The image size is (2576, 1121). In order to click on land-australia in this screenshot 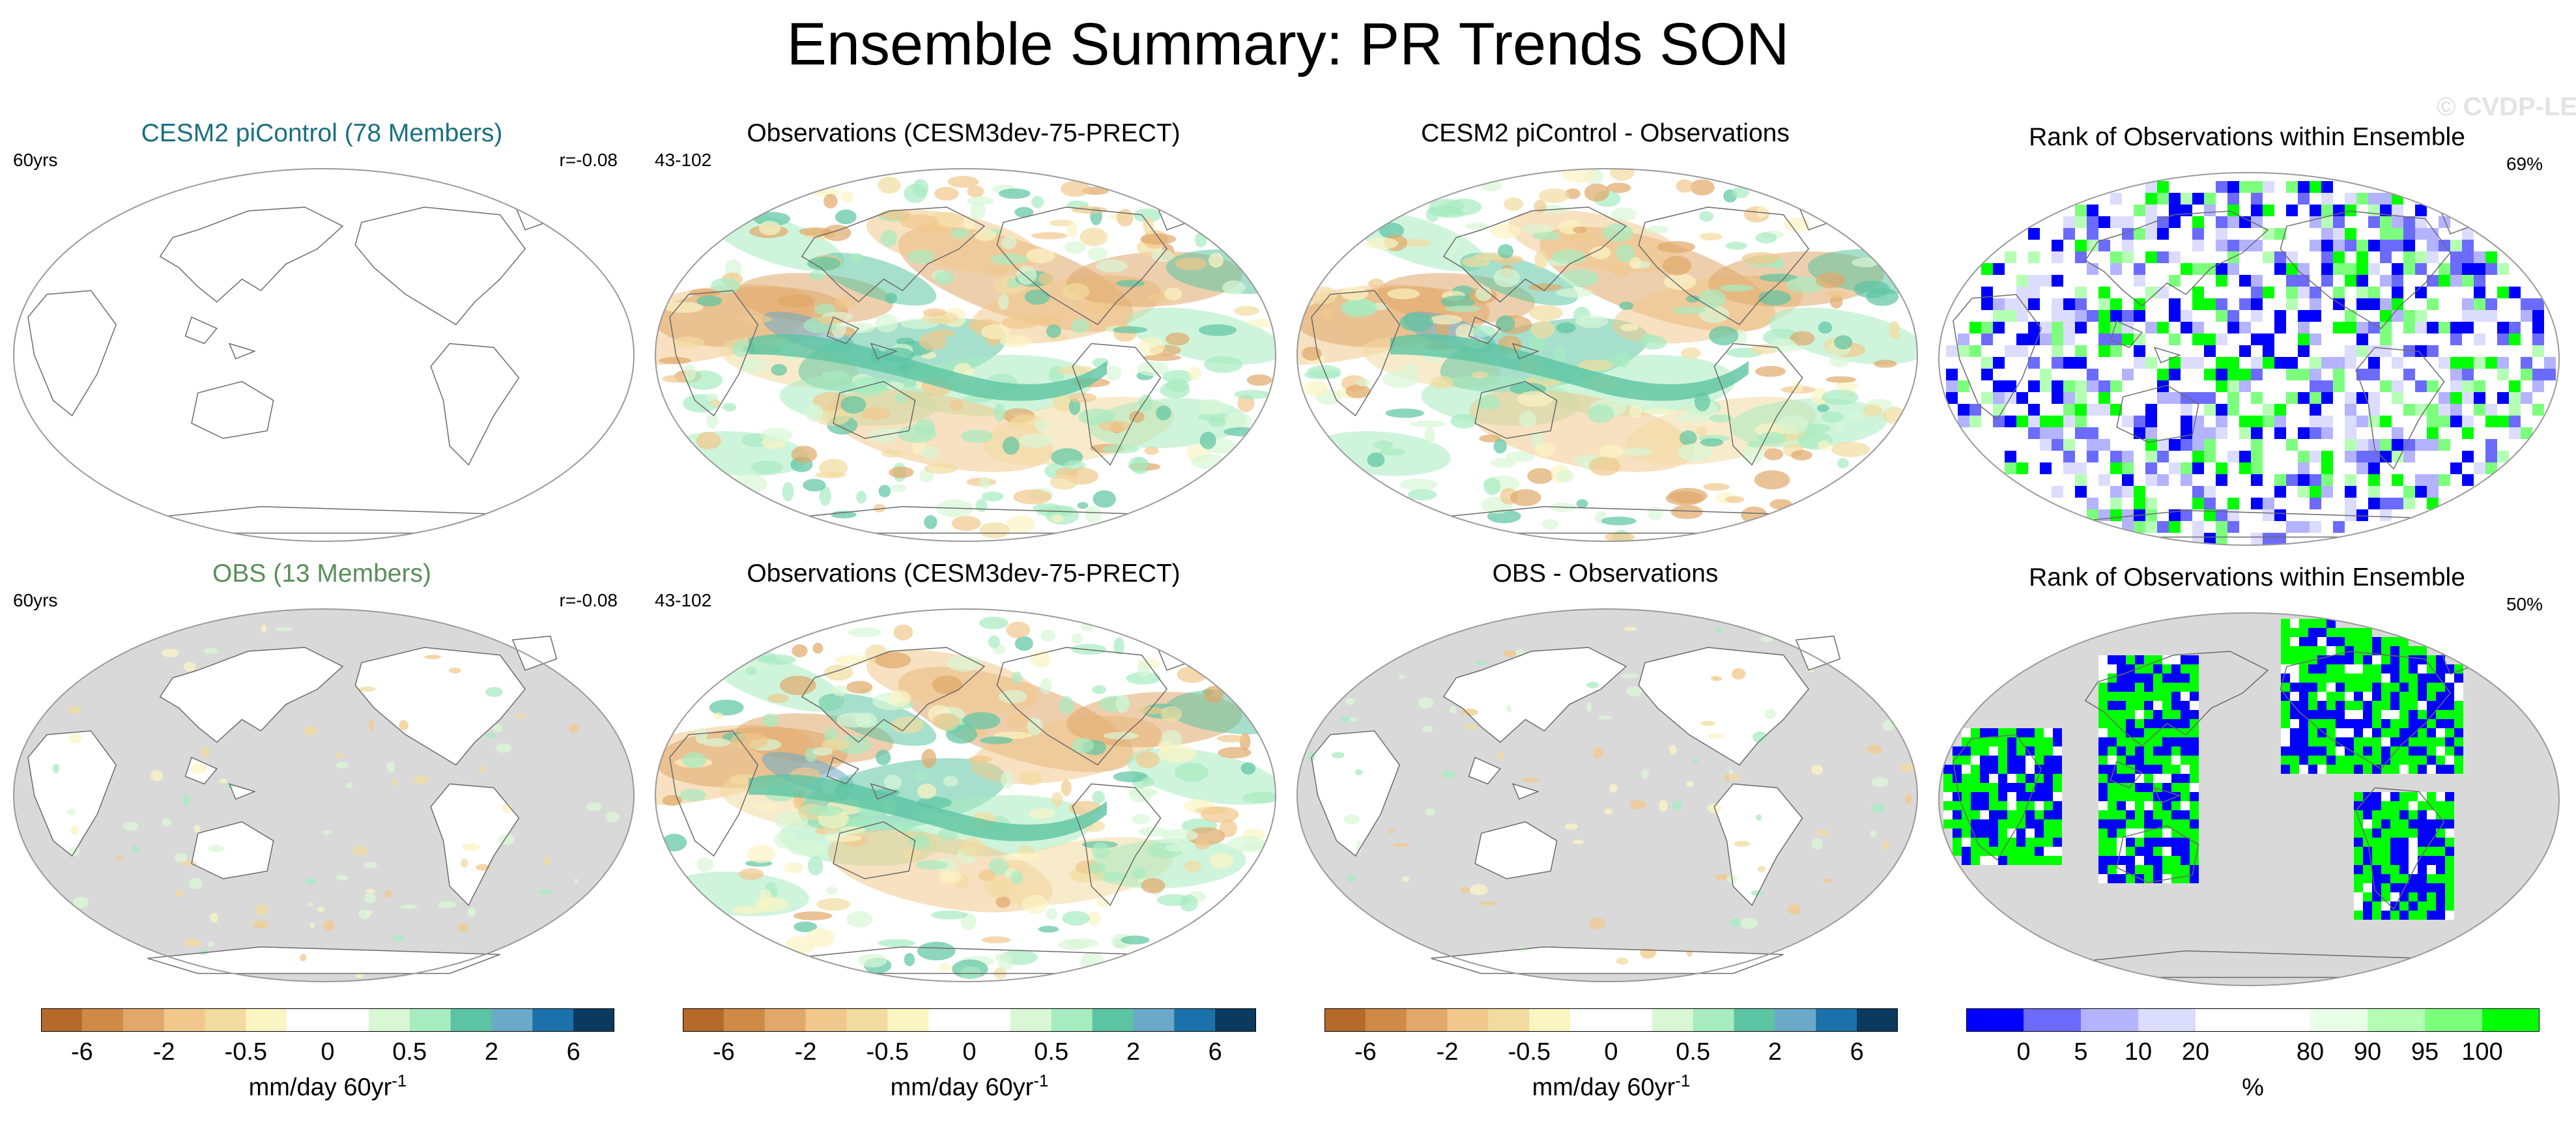, I will do `click(1516, 850)`.